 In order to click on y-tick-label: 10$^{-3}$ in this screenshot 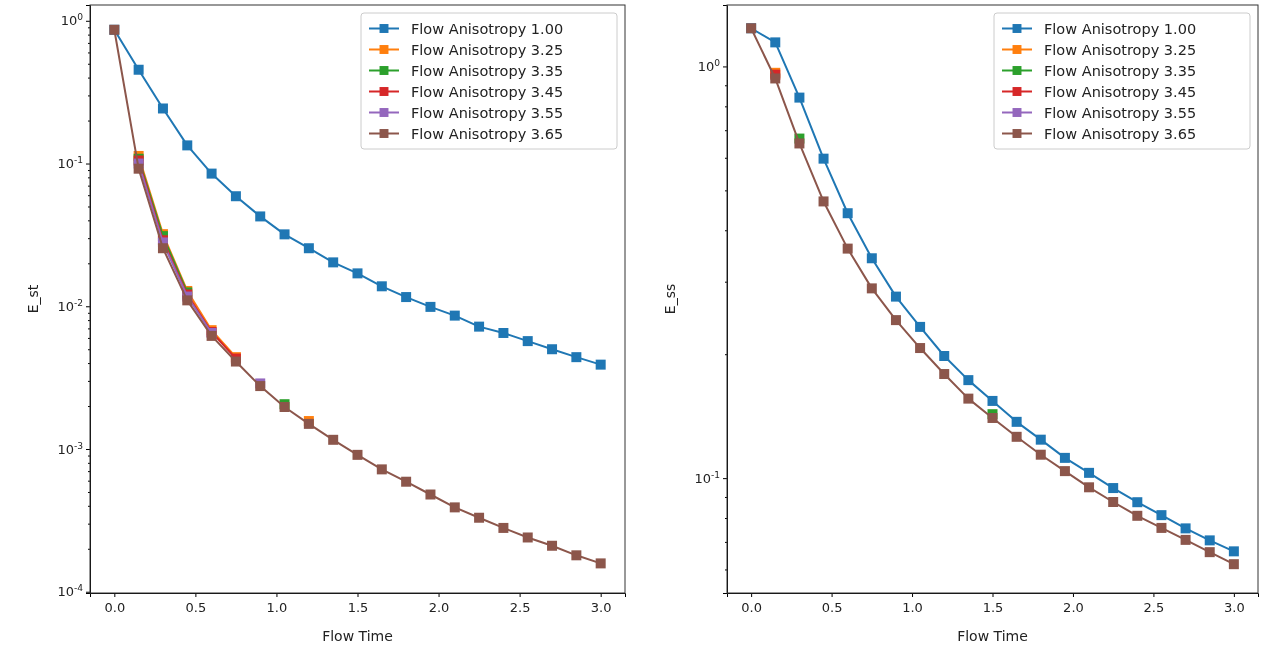, I will do `click(70, 448)`.